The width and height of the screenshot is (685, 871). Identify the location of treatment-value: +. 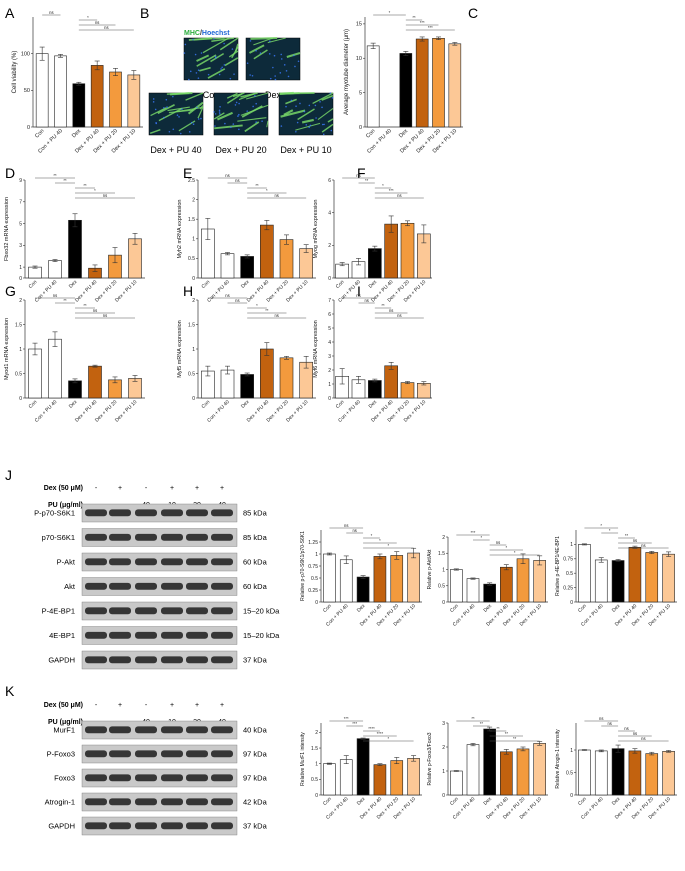
(222, 705).